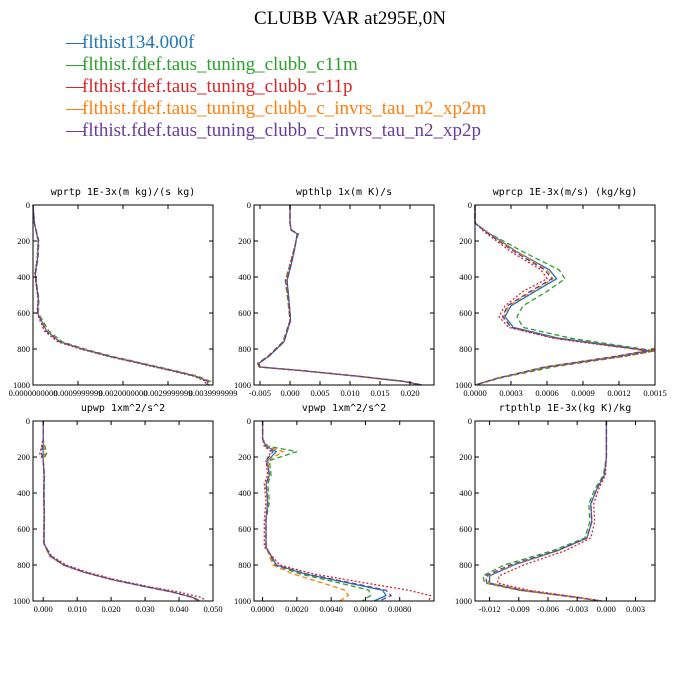  Describe the element at coordinates (123, 192) in the screenshot. I see `subplot-title: wprtp 1E-3x(m kg)/(s kg)` at that location.